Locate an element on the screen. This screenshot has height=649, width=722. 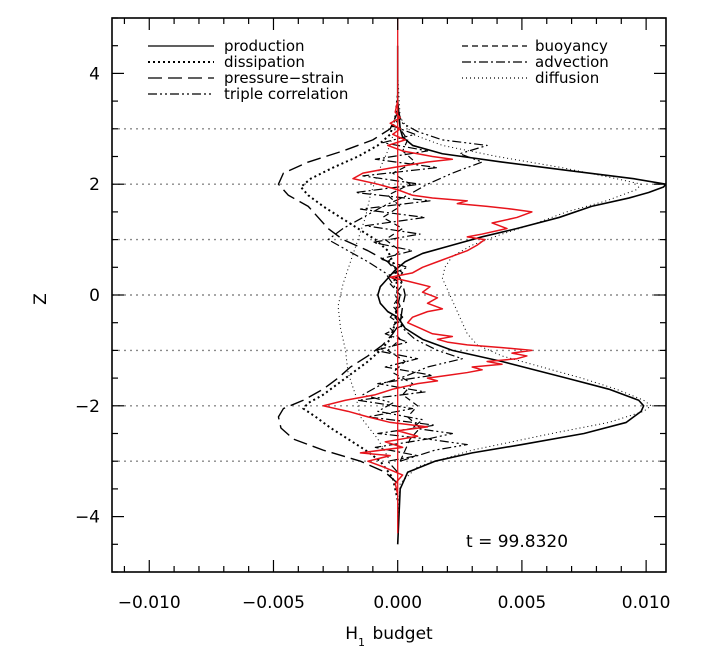
series-line-advection is located at coordinates (396, 289).